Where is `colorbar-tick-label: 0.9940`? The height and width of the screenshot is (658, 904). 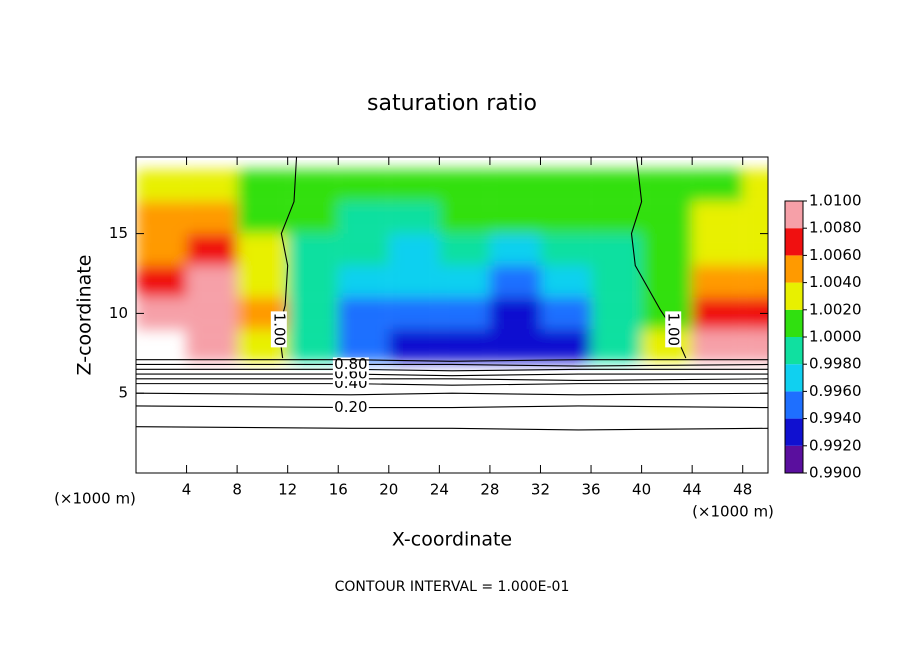 colorbar-tick-label: 0.9940 is located at coordinates (835, 418).